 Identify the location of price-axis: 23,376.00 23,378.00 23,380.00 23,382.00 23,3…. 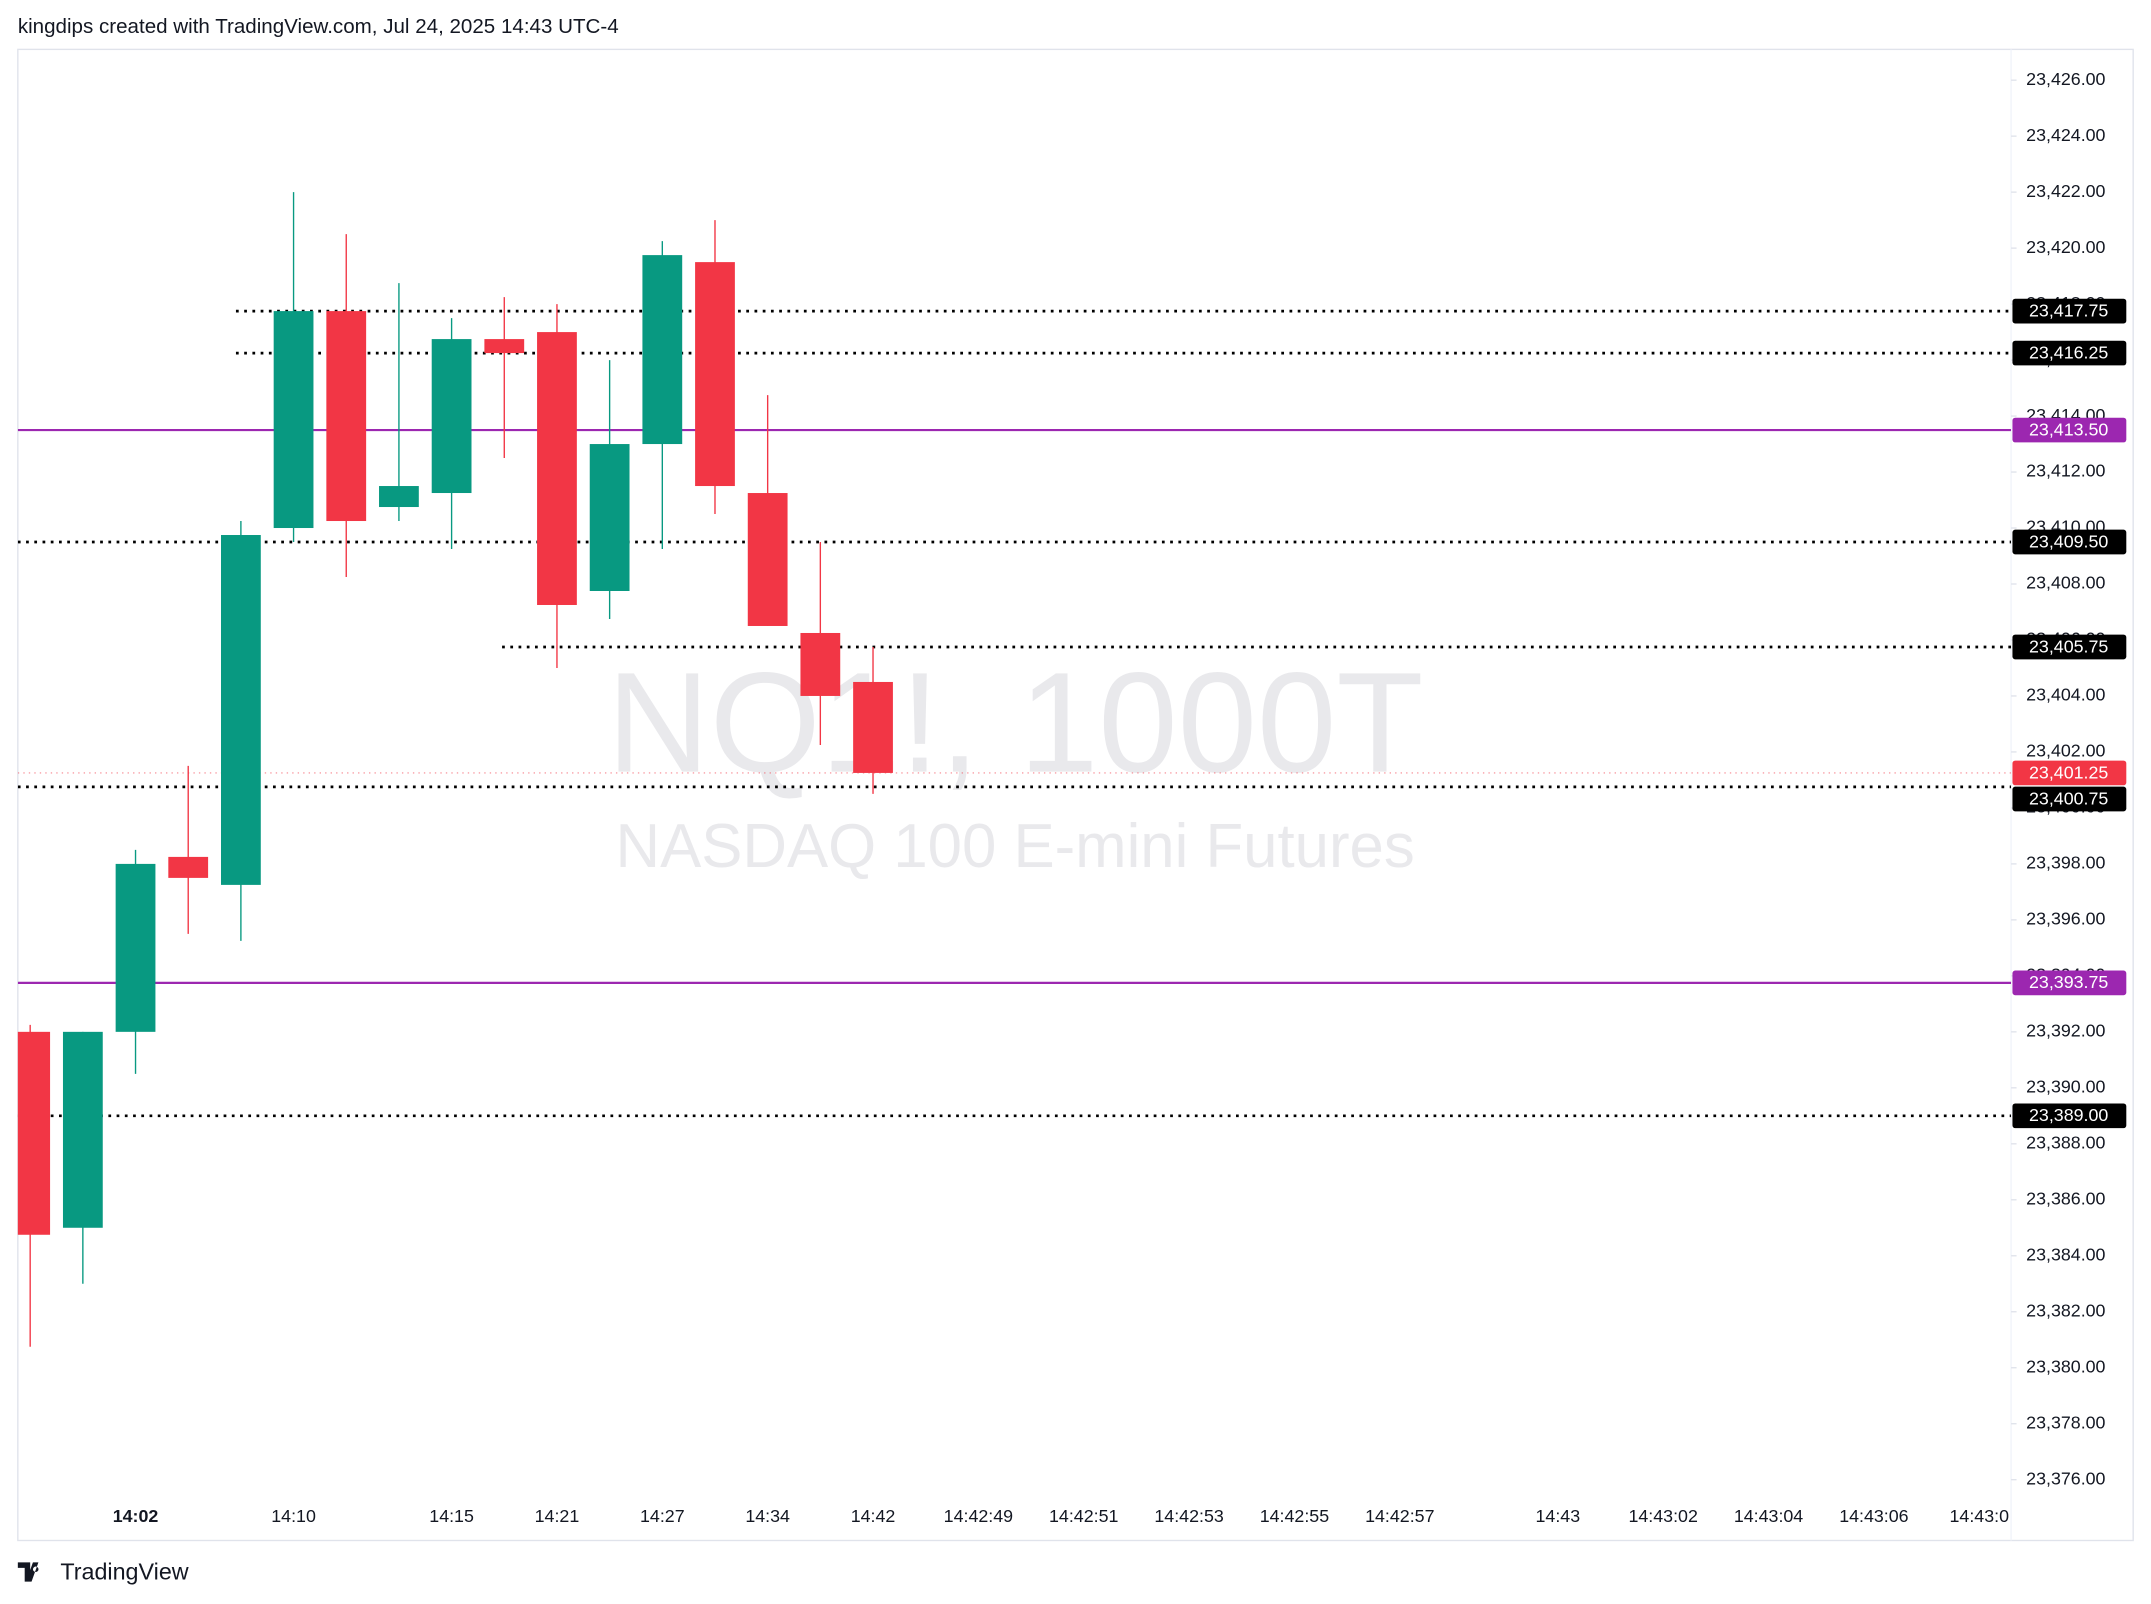
(2069, 778).